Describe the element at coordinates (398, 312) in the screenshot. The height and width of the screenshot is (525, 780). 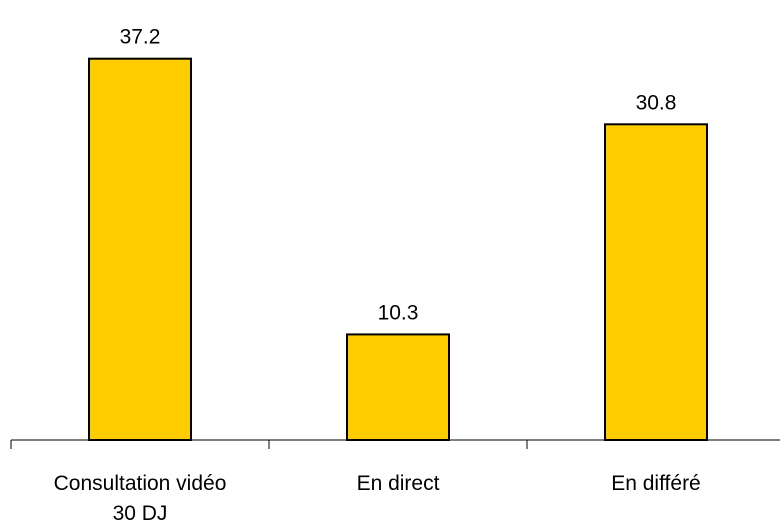
I see `data-label: 10.3` at that location.